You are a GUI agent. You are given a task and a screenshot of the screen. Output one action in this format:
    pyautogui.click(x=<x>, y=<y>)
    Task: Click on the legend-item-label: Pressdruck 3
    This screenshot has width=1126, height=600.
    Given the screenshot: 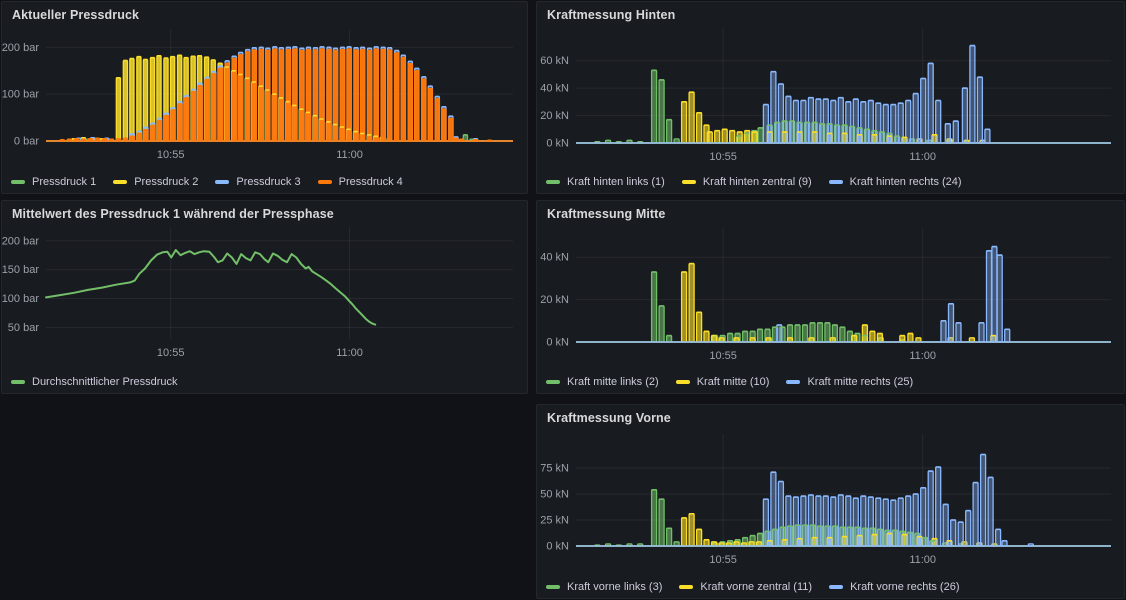 What is the action you would take?
    pyautogui.click(x=268, y=182)
    